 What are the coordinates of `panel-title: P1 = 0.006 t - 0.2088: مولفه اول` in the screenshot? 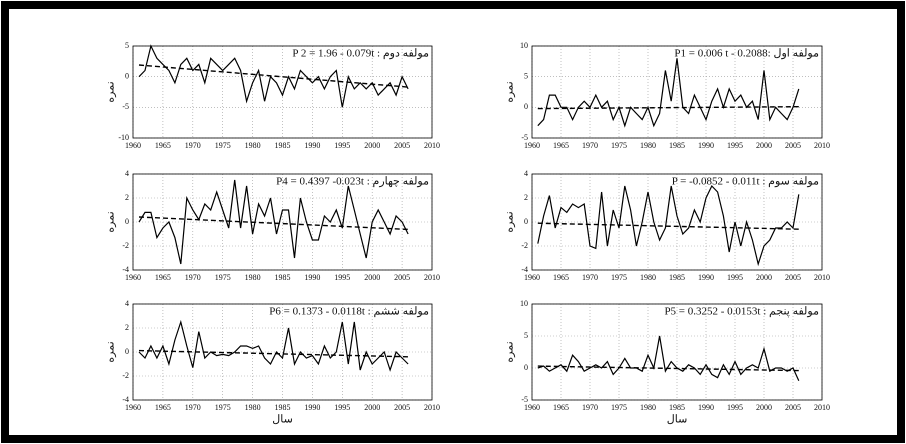 It's located at (746, 54).